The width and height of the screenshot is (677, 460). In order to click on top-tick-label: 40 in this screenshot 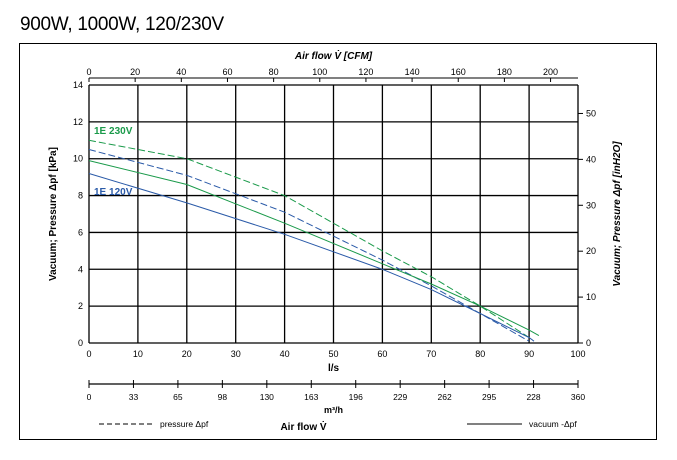, I will do `click(181, 72)`.